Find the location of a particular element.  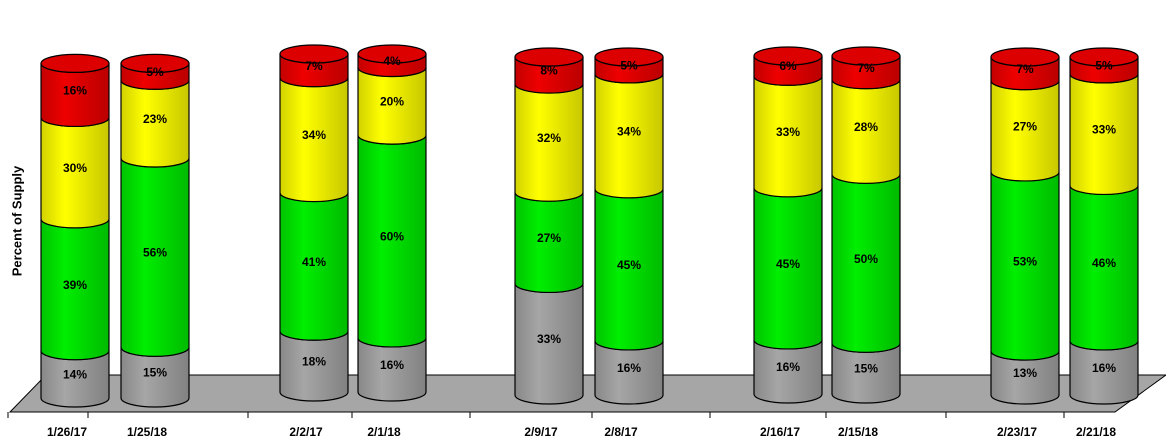

x-tick-label: 2/2/17 is located at coordinates (306, 432).